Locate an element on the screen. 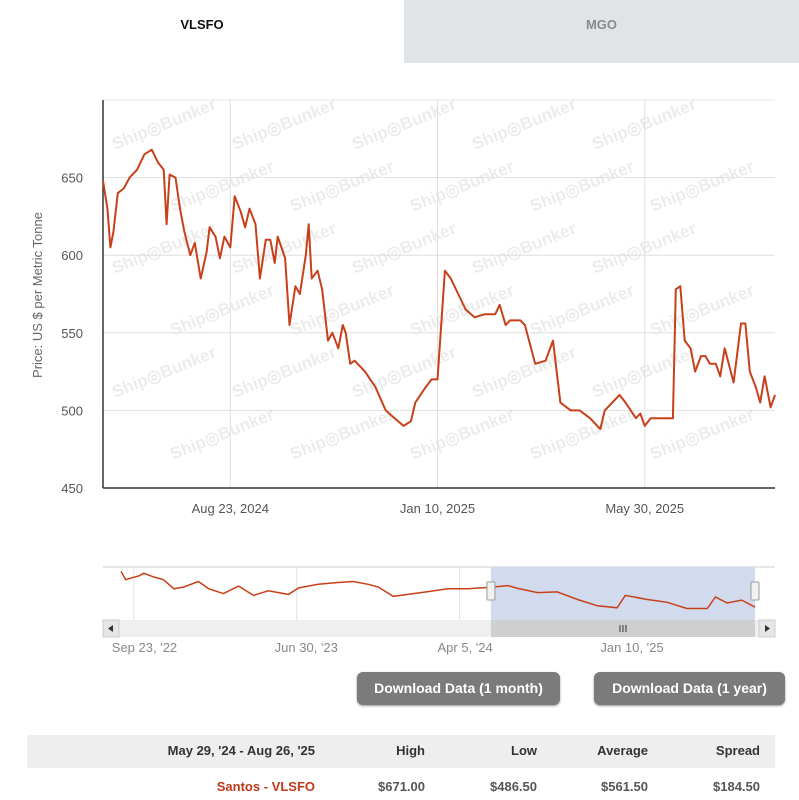 This screenshot has width=799, height=800. navigator-tick-label: Jan 10, '25 is located at coordinates (631, 647).